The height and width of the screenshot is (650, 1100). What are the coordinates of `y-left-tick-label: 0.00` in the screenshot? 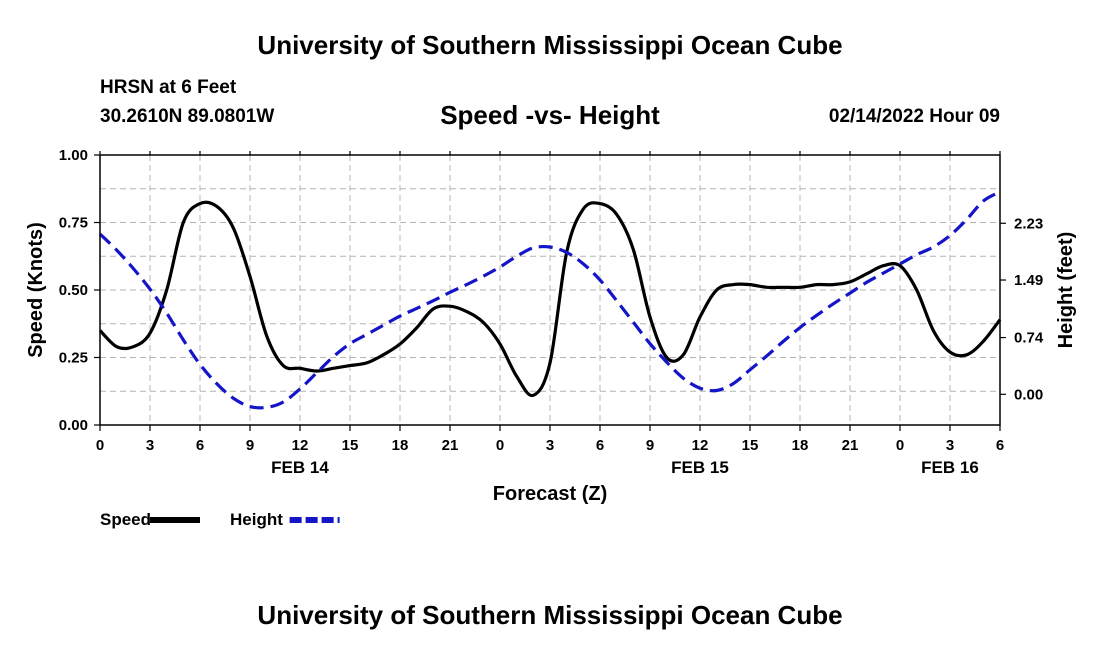 It's located at (73, 425).